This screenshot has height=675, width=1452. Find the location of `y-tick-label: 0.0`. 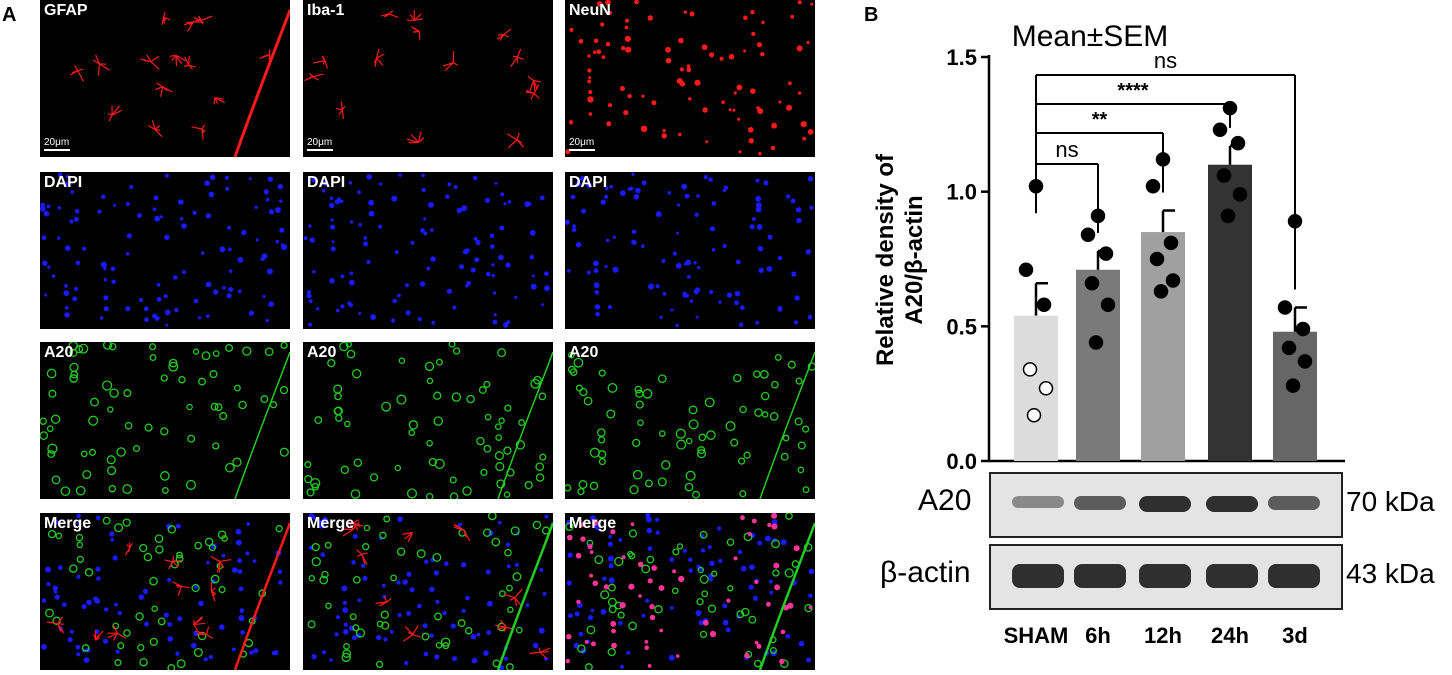

y-tick-label: 0.0 is located at coordinates (961, 459).